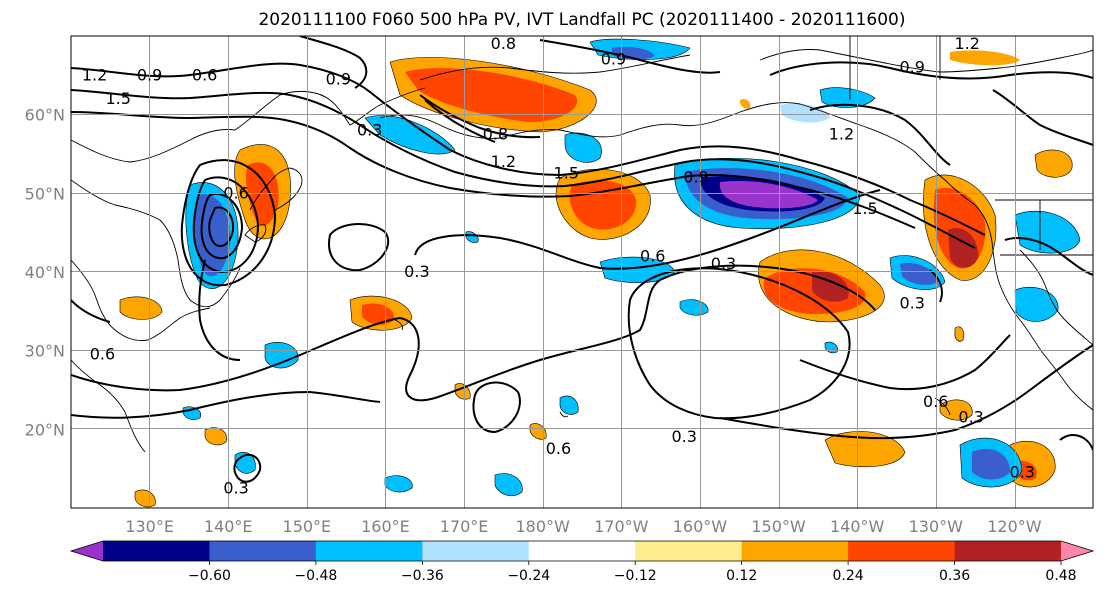  What do you see at coordinates (528, 576) in the screenshot?
I see `colorbar-tick-label: −0.24` at bounding box center [528, 576].